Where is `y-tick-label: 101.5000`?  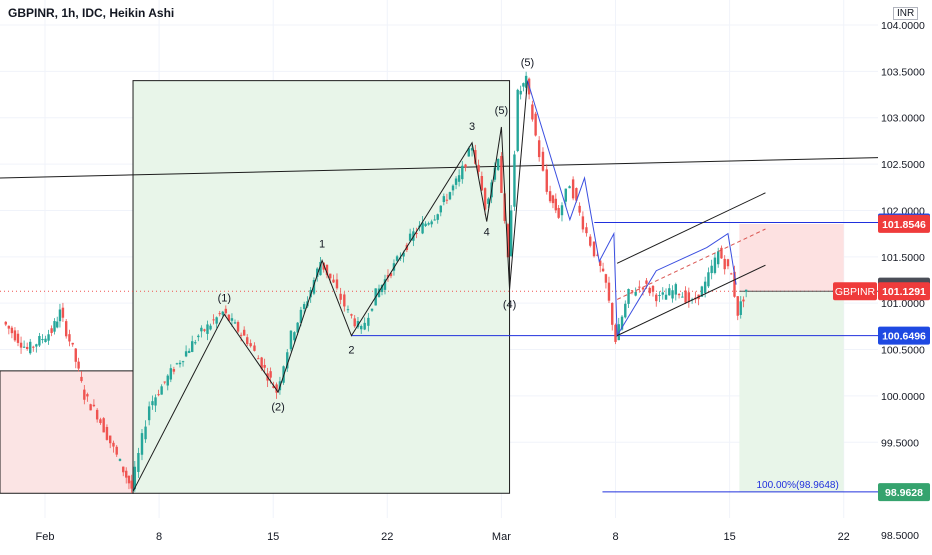 y-tick-label: 101.5000 is located at coordinates (903, 258).